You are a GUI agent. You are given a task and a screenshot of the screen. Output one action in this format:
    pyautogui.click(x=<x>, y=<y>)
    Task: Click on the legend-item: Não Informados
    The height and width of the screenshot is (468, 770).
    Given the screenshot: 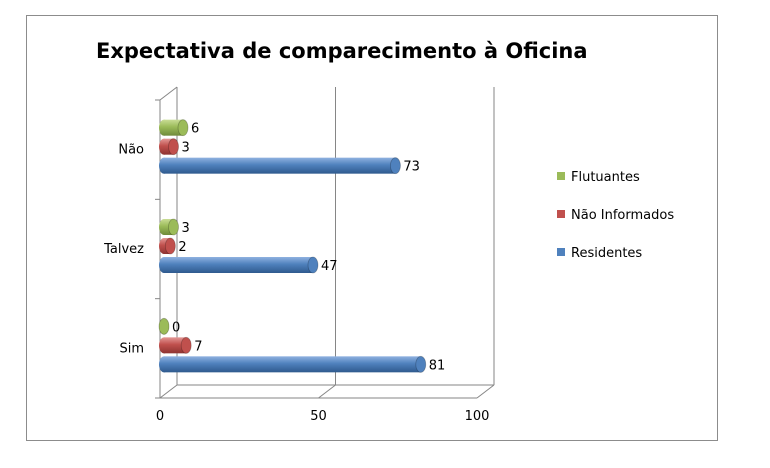 What is the action you would take?
    pyautogui.click(x=615, y=215)
    